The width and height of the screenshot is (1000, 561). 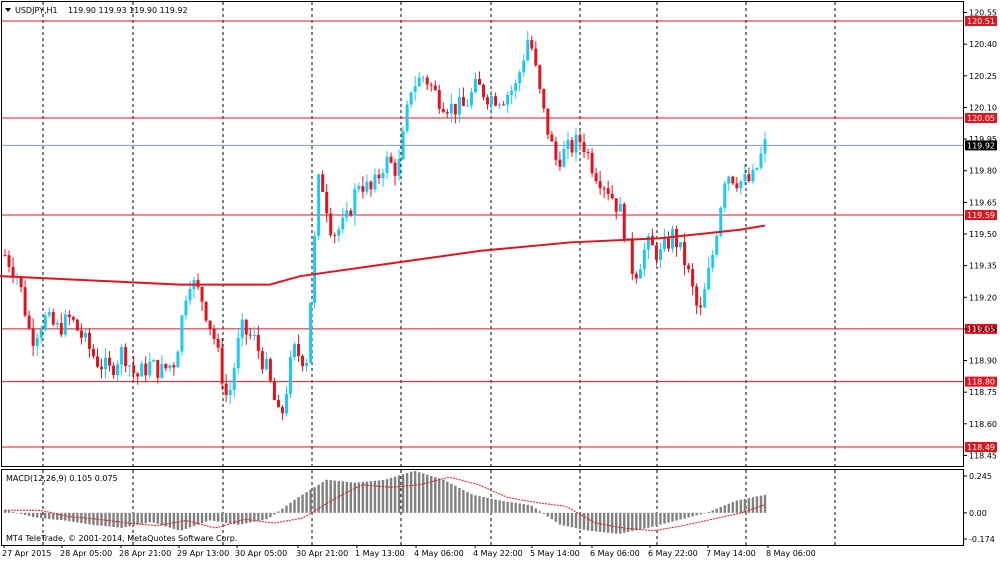 I want to click on symbol-dropdown-icon, so click(x=8, y=10).